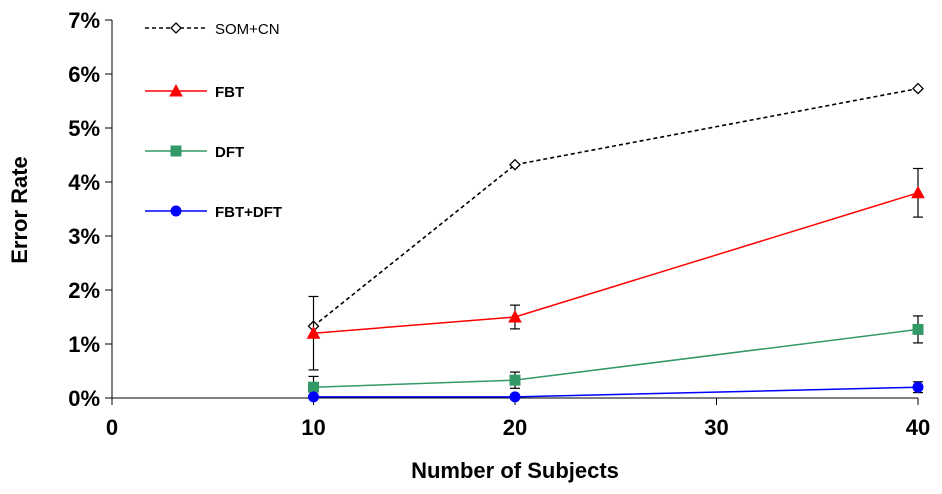 The width and height of the screenshot is (942, 494). What do you see at coordinates (84, 398) in the screenshot?
I see `y-tick-label: 0%` at bounding box center [84, 398].